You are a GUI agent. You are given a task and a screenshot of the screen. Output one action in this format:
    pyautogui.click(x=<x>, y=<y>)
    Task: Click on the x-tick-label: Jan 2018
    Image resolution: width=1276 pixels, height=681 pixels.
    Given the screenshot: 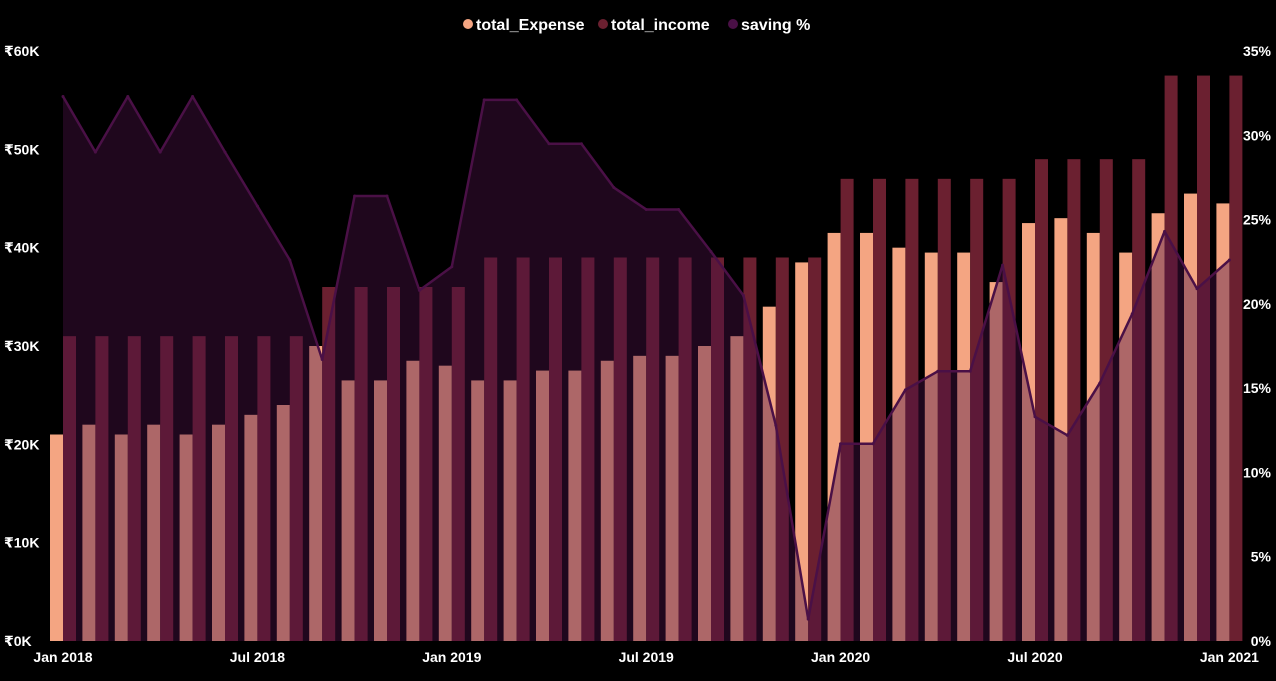 What is the action you would take?
    pyautogui.click(x=62, y=657)
    